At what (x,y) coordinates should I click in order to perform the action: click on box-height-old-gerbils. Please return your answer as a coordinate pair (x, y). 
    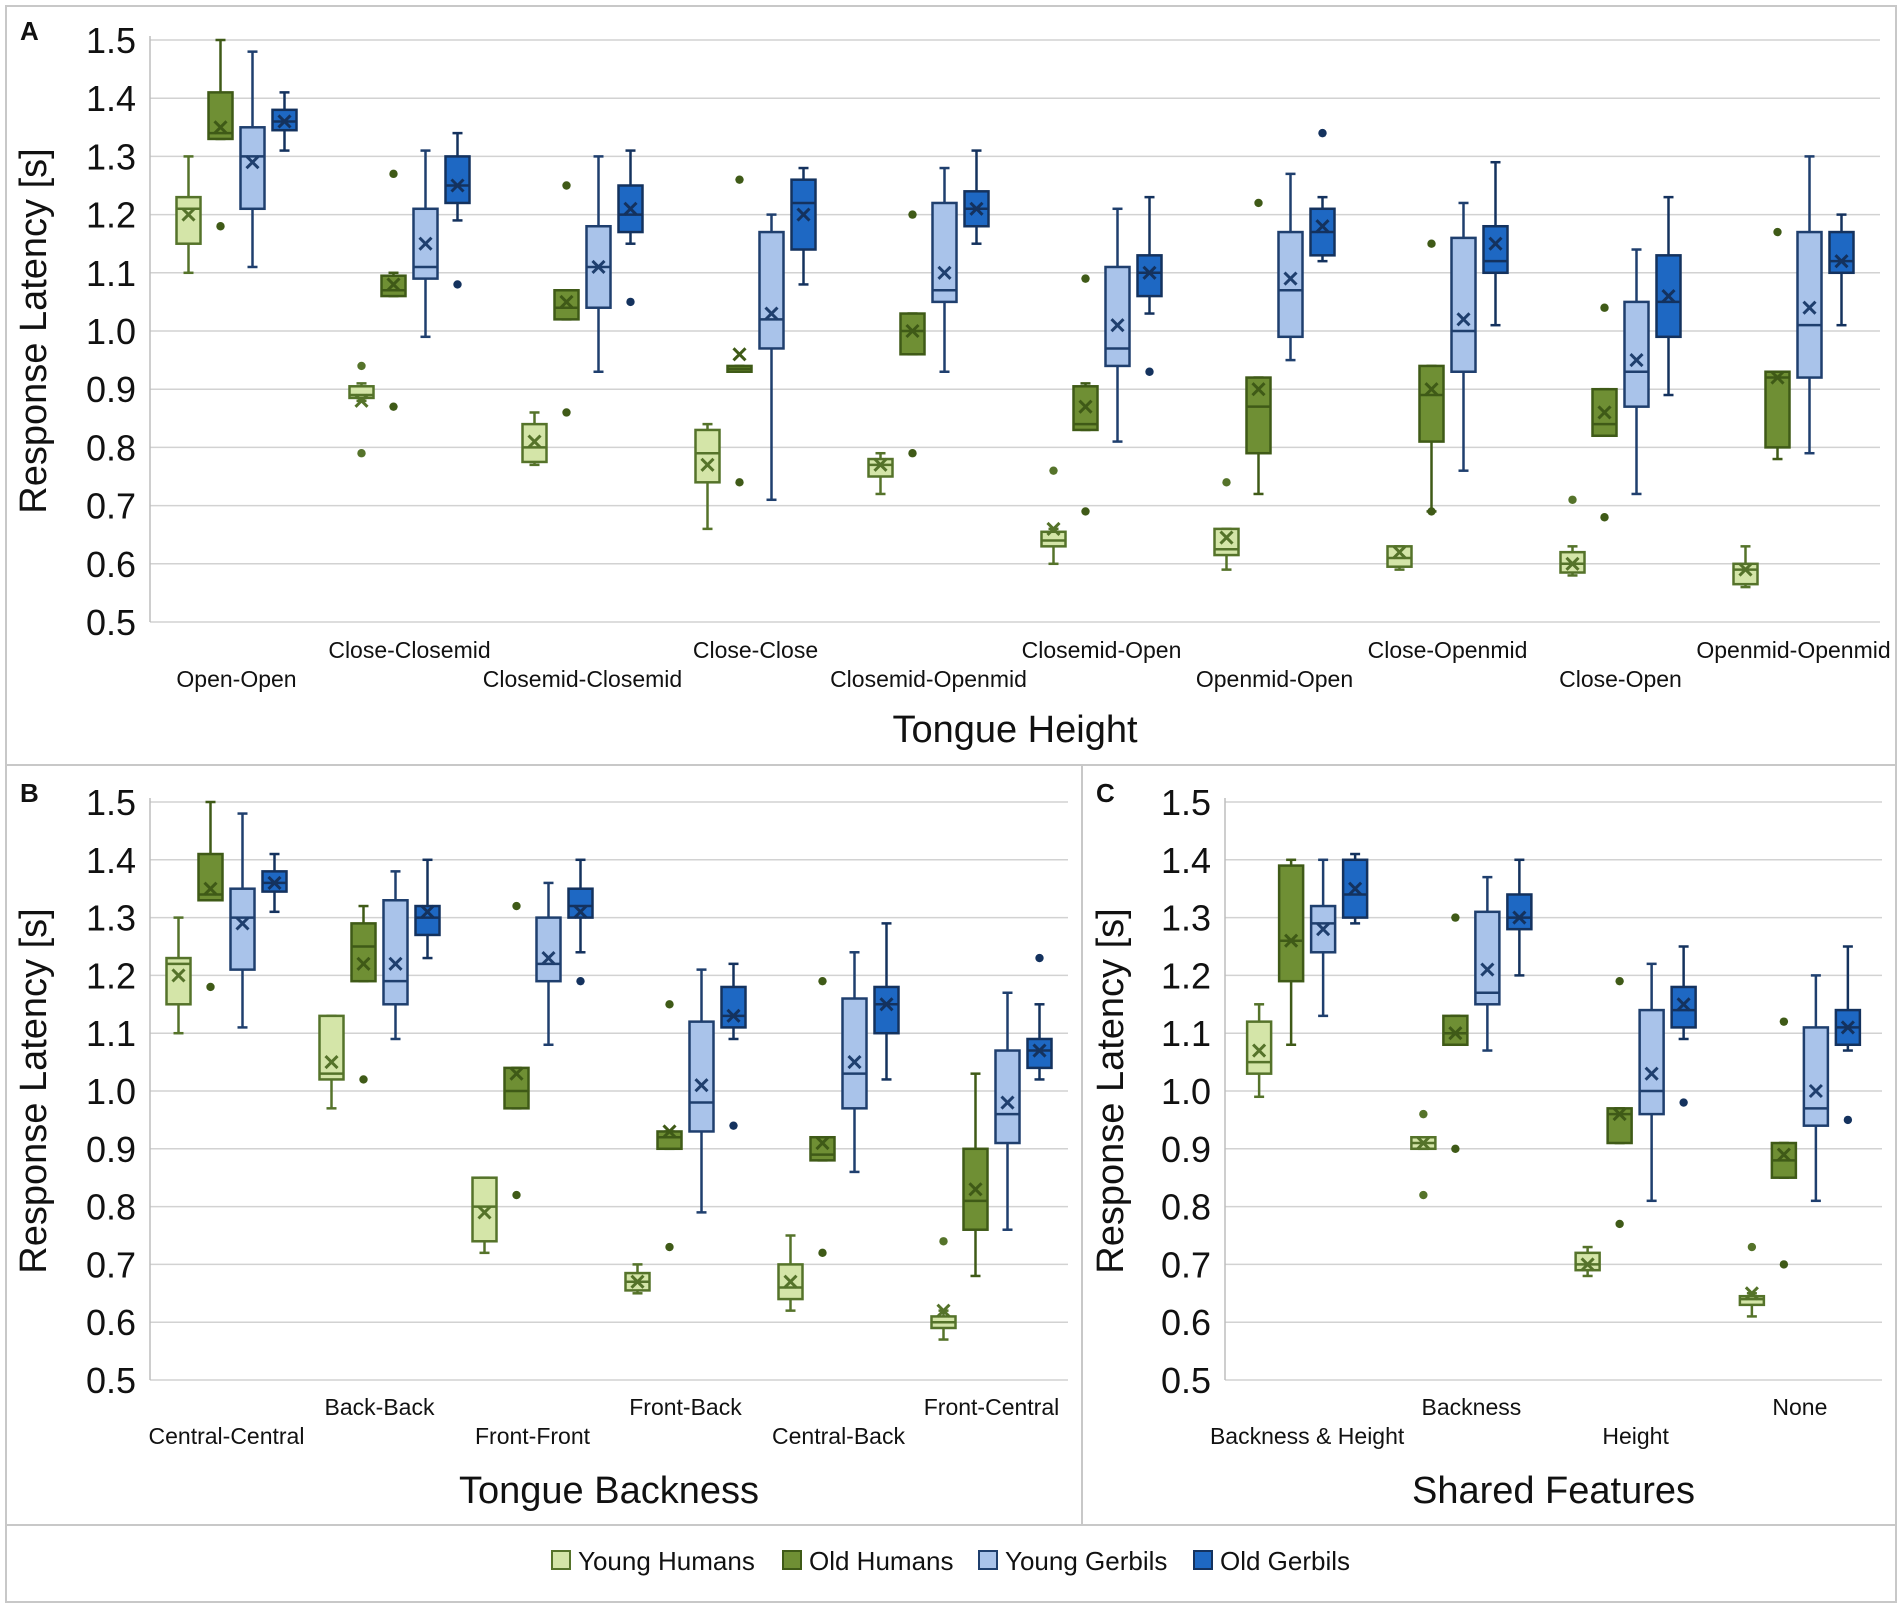
    Looking at the image, I should click on (1683, 1026).